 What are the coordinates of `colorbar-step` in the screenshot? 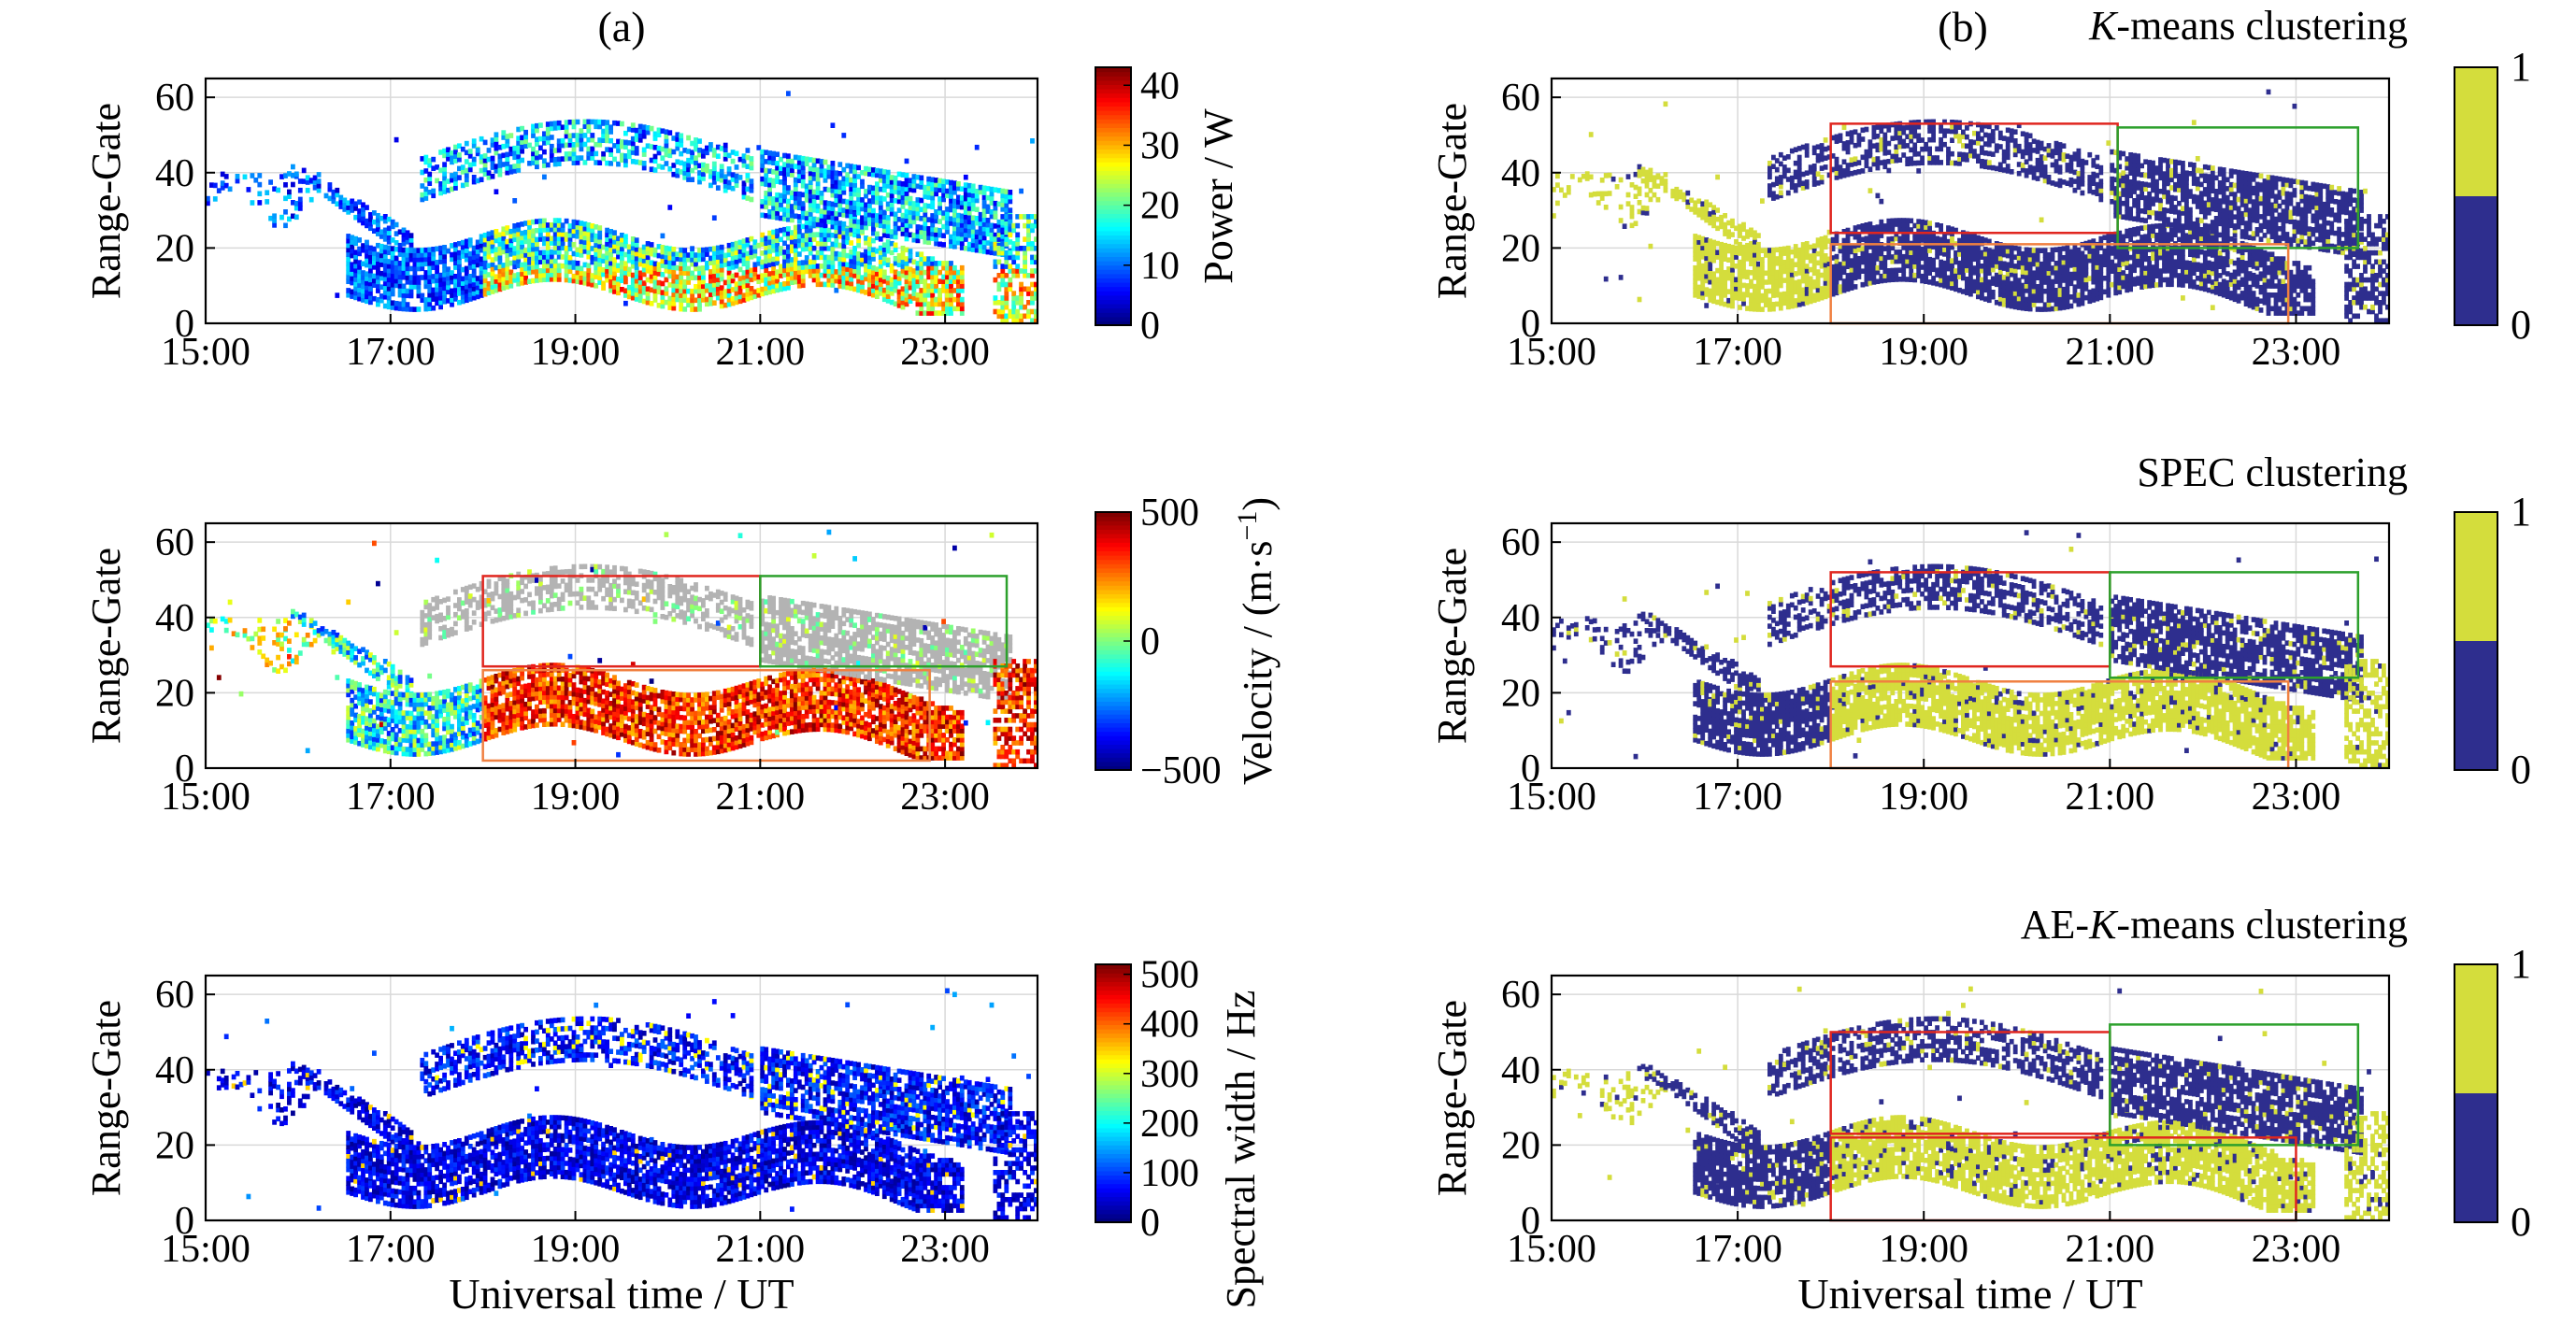 It's located at (1113, 289).